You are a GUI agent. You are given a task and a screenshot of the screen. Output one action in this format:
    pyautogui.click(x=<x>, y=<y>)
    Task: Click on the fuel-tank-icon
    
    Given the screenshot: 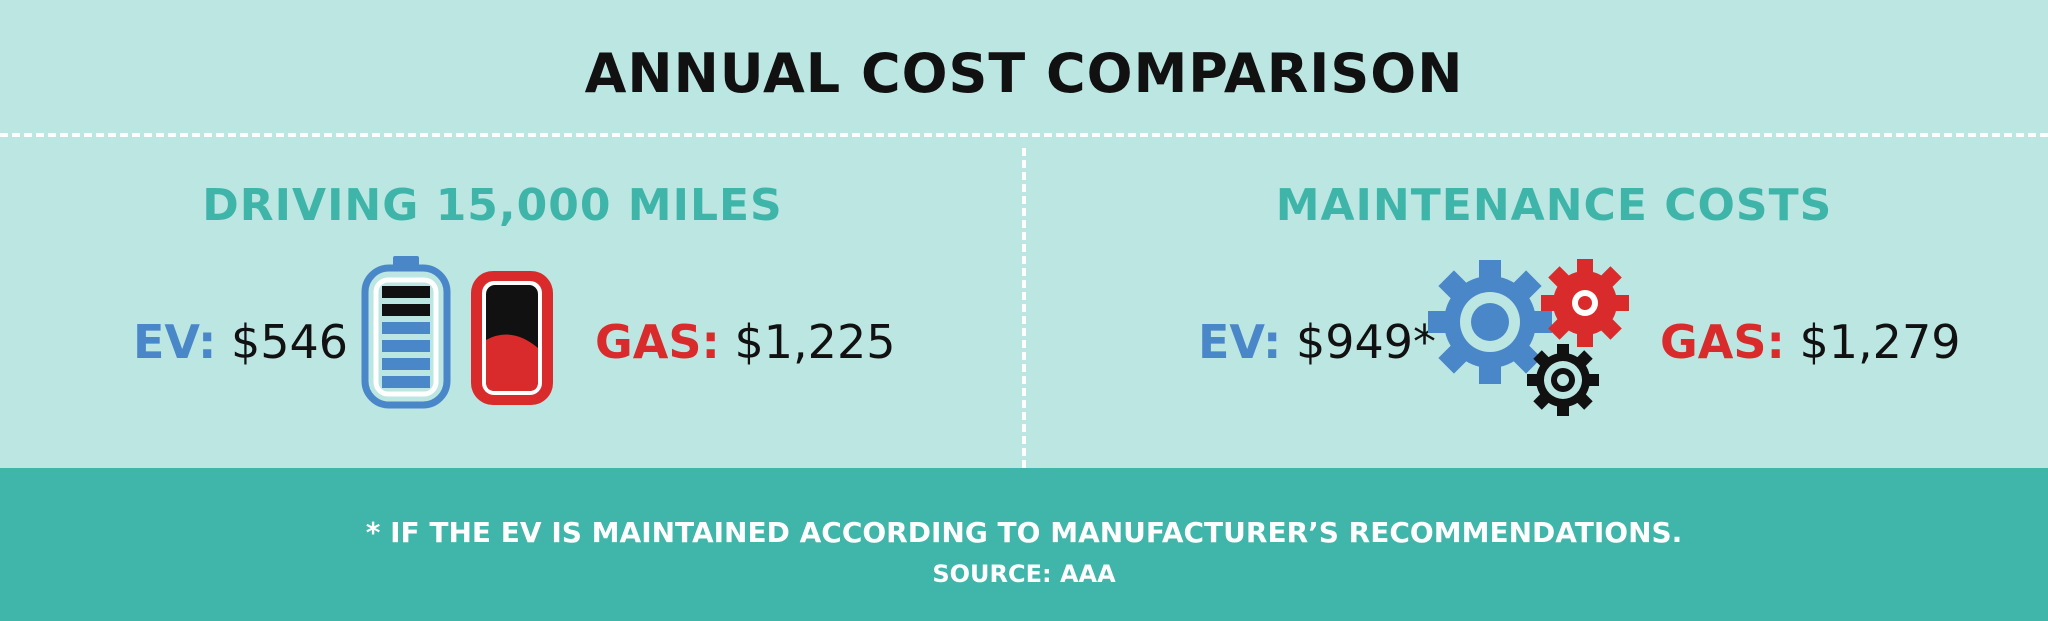 What is the action you would take?
    pyautogui.click(x=512, y=338)
    